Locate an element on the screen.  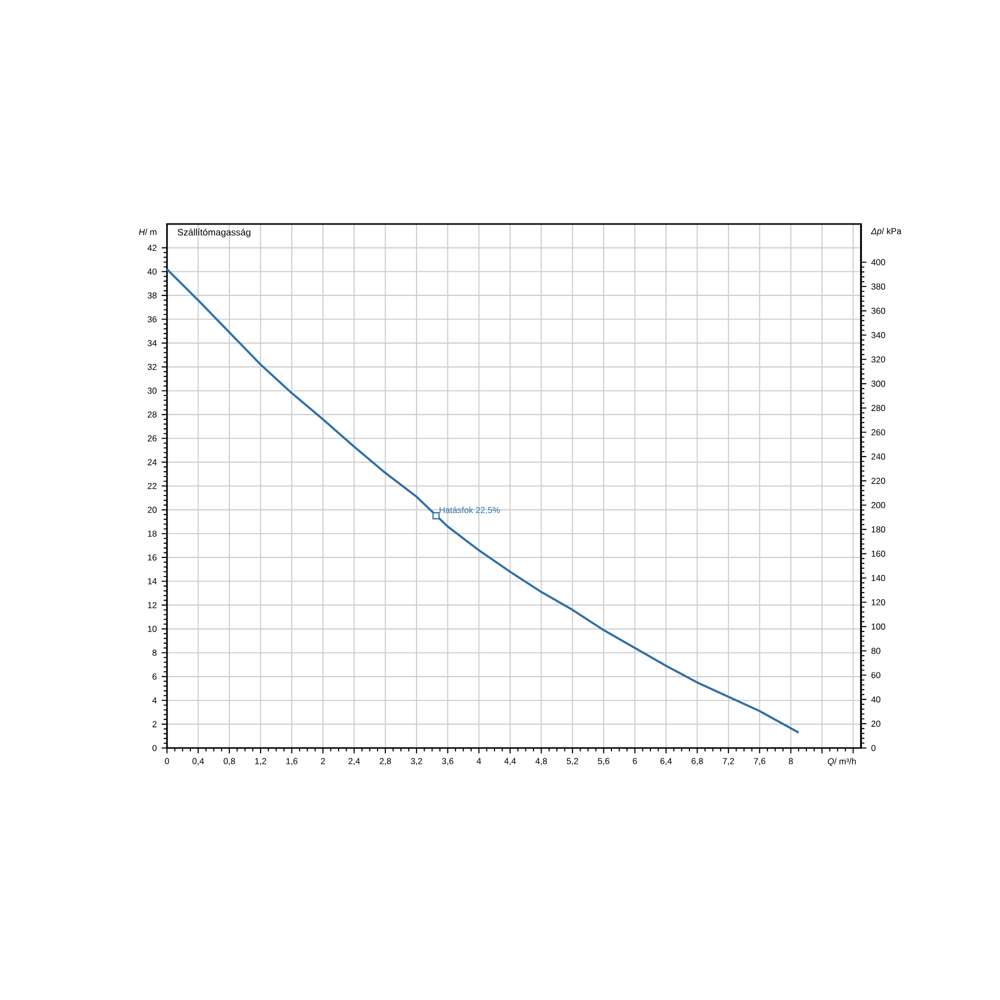
y2-tick-label: 220 is located at coordinates (878, 481).